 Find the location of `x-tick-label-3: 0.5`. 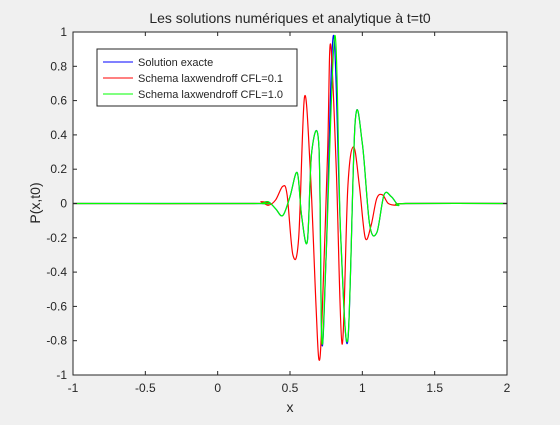

x-tick-label-3: 0.5 is located at coordinates (290, 388).